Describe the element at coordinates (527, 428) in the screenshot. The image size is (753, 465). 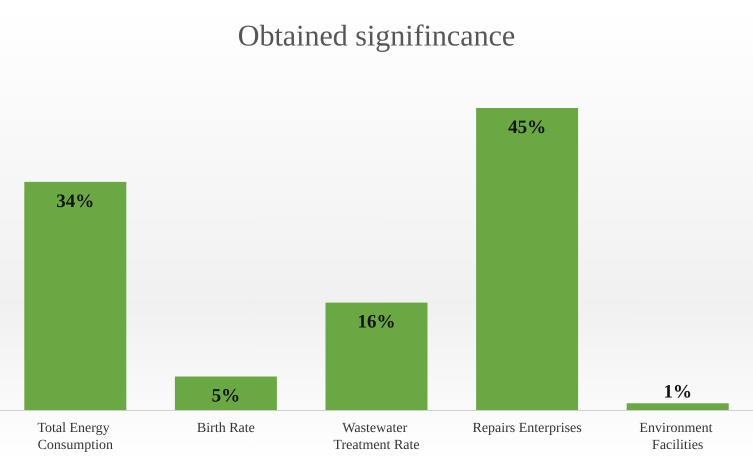
I see `x-tick-label: Repairs Enterprises` at that location.